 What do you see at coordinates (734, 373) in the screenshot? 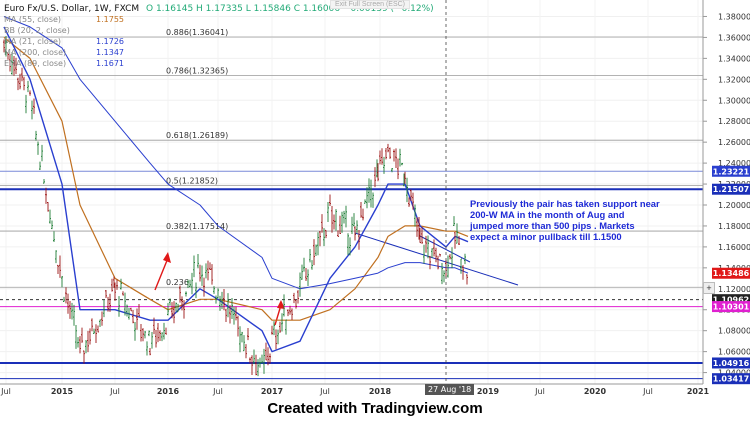
I see `y-tick-label: 1.04000` at bounding box center [734, 373].